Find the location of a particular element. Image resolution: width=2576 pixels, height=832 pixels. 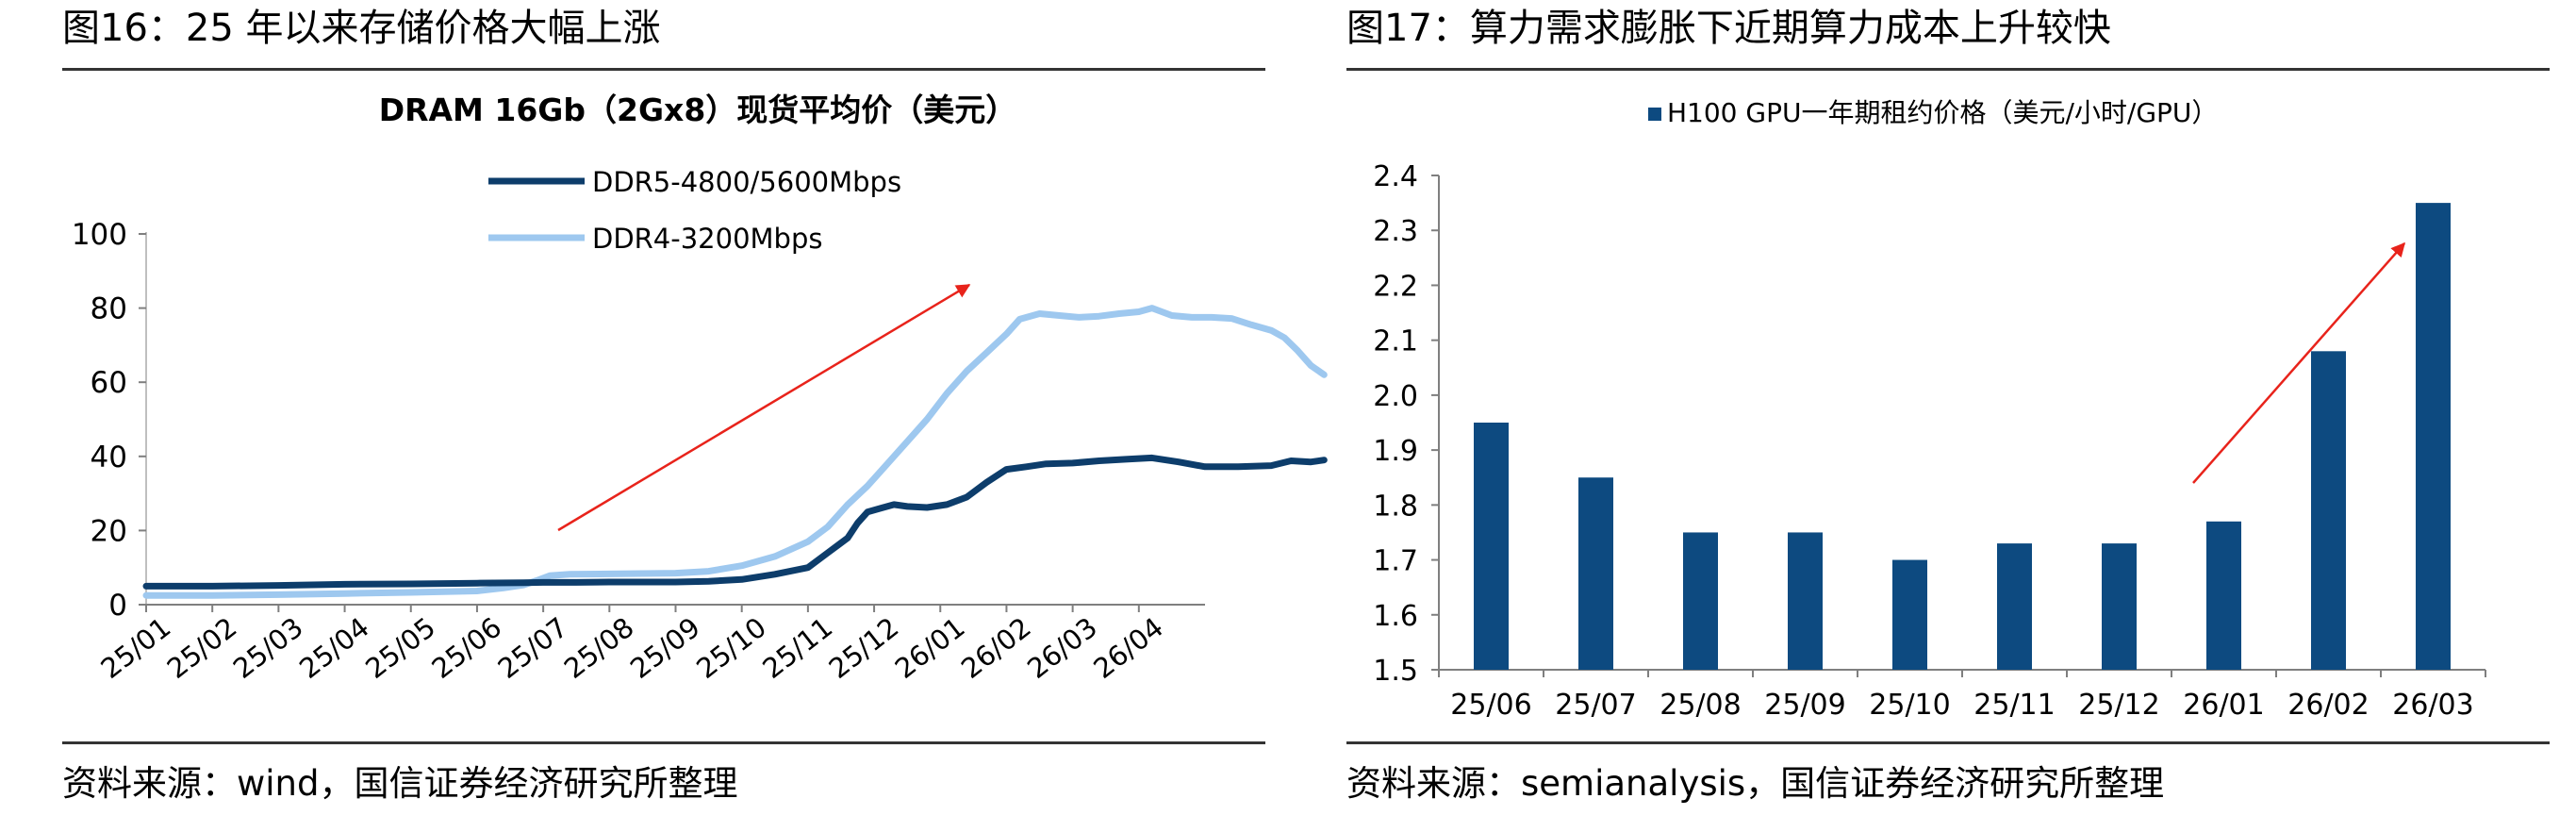

y-tick-label: 20 is located at coordinates (109, 531).